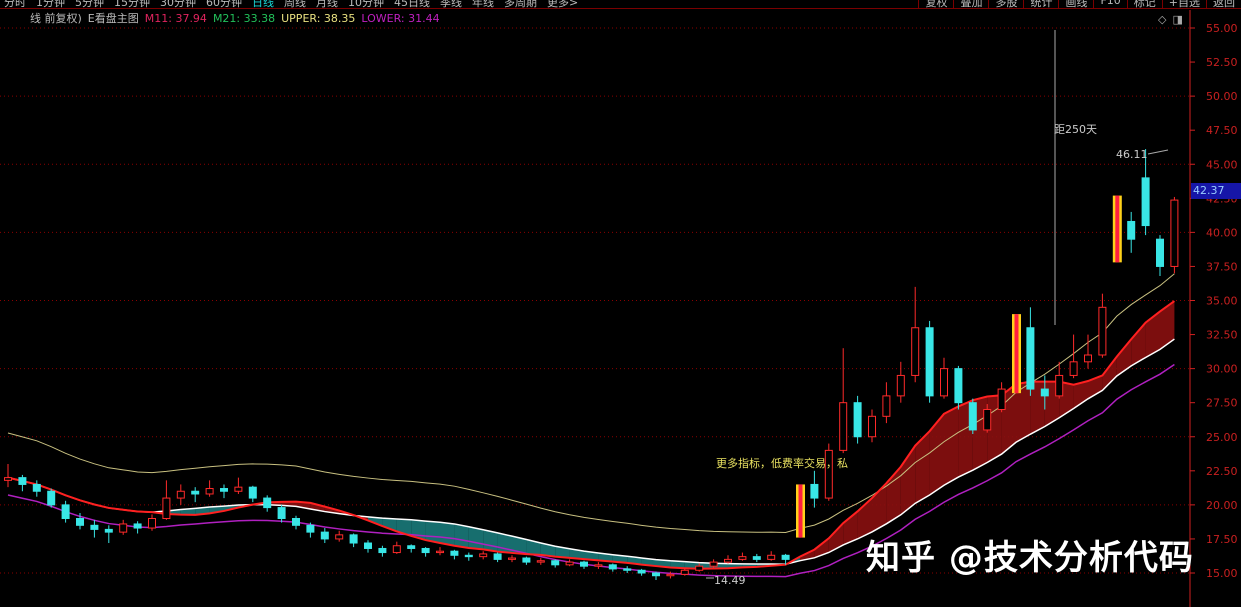  Describe the element at coordinates (563, 4) in the screenshot. I see `period-tab: 更多>` at that location.